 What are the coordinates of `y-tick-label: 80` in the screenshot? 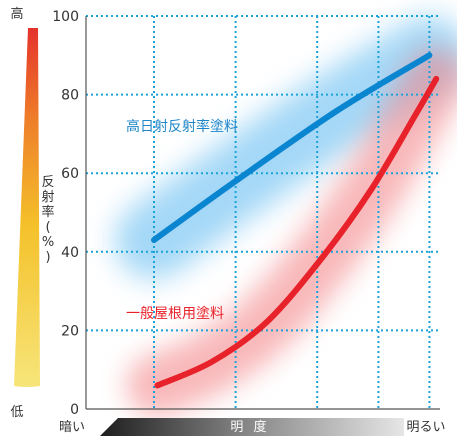 It's located at (70, 96).